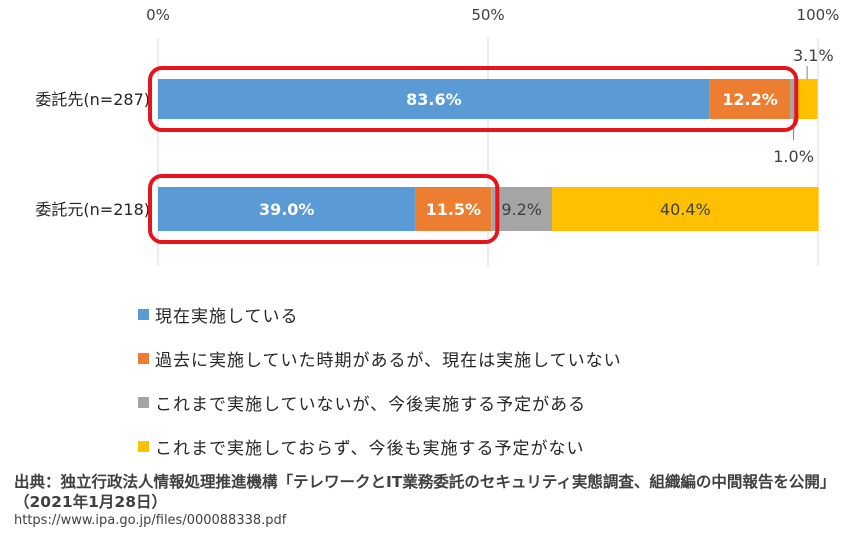 Image resolution: width=865 pixels, height=545 pixels. Describe the element at coordinates (143, 358) in the screenshot. I see `legend-swatch-past` at that location.